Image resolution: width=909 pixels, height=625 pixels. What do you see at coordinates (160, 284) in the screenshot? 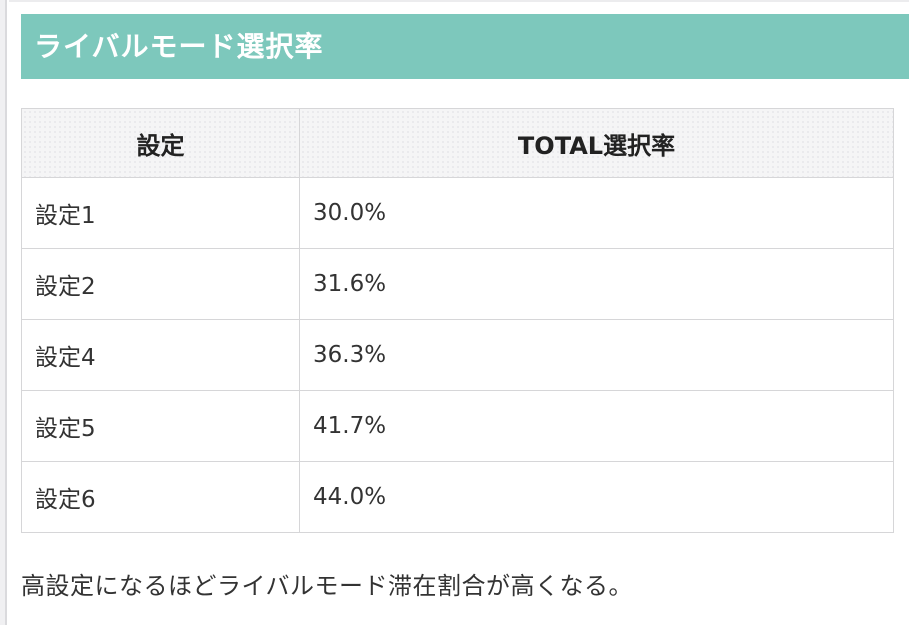
I see `setting-cell: 設定2` at bounding box center [160, 284].